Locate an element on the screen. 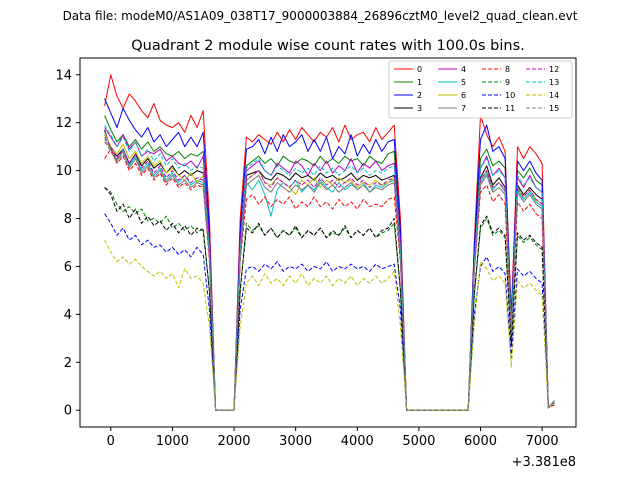  legend-label-12: 12 is located at coordinates (554, 69).